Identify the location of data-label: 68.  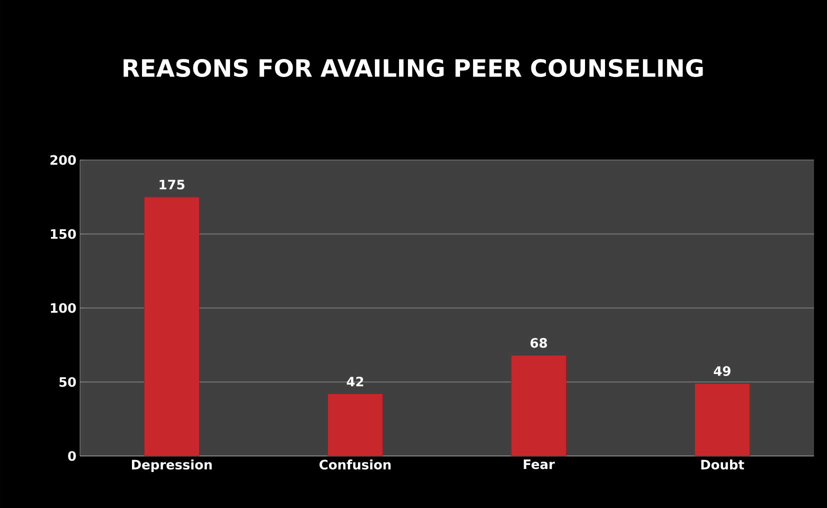
(538, 343).